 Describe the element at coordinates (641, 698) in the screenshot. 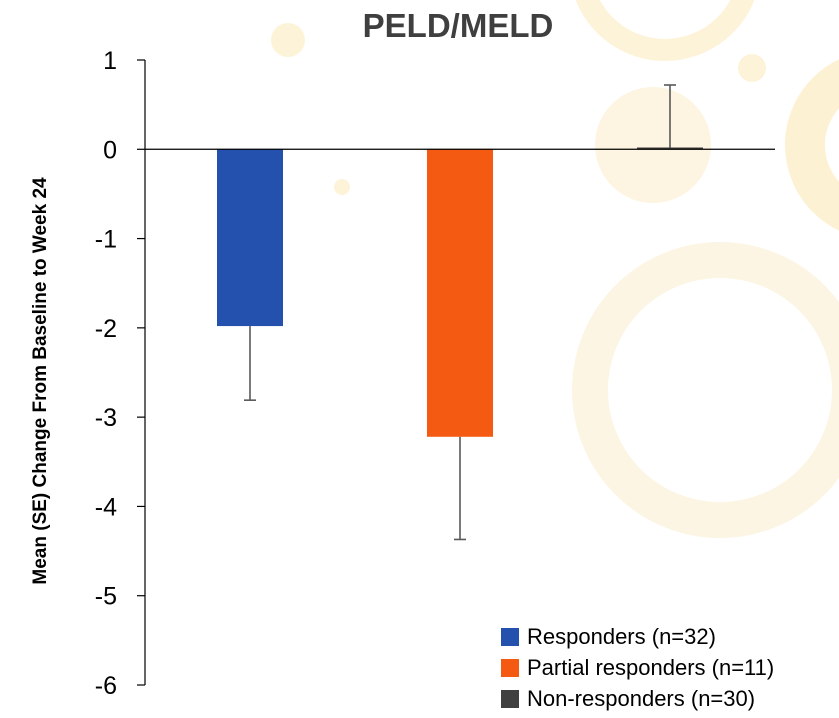

I see `legend-label: Non-responders (n=30)` at that location.